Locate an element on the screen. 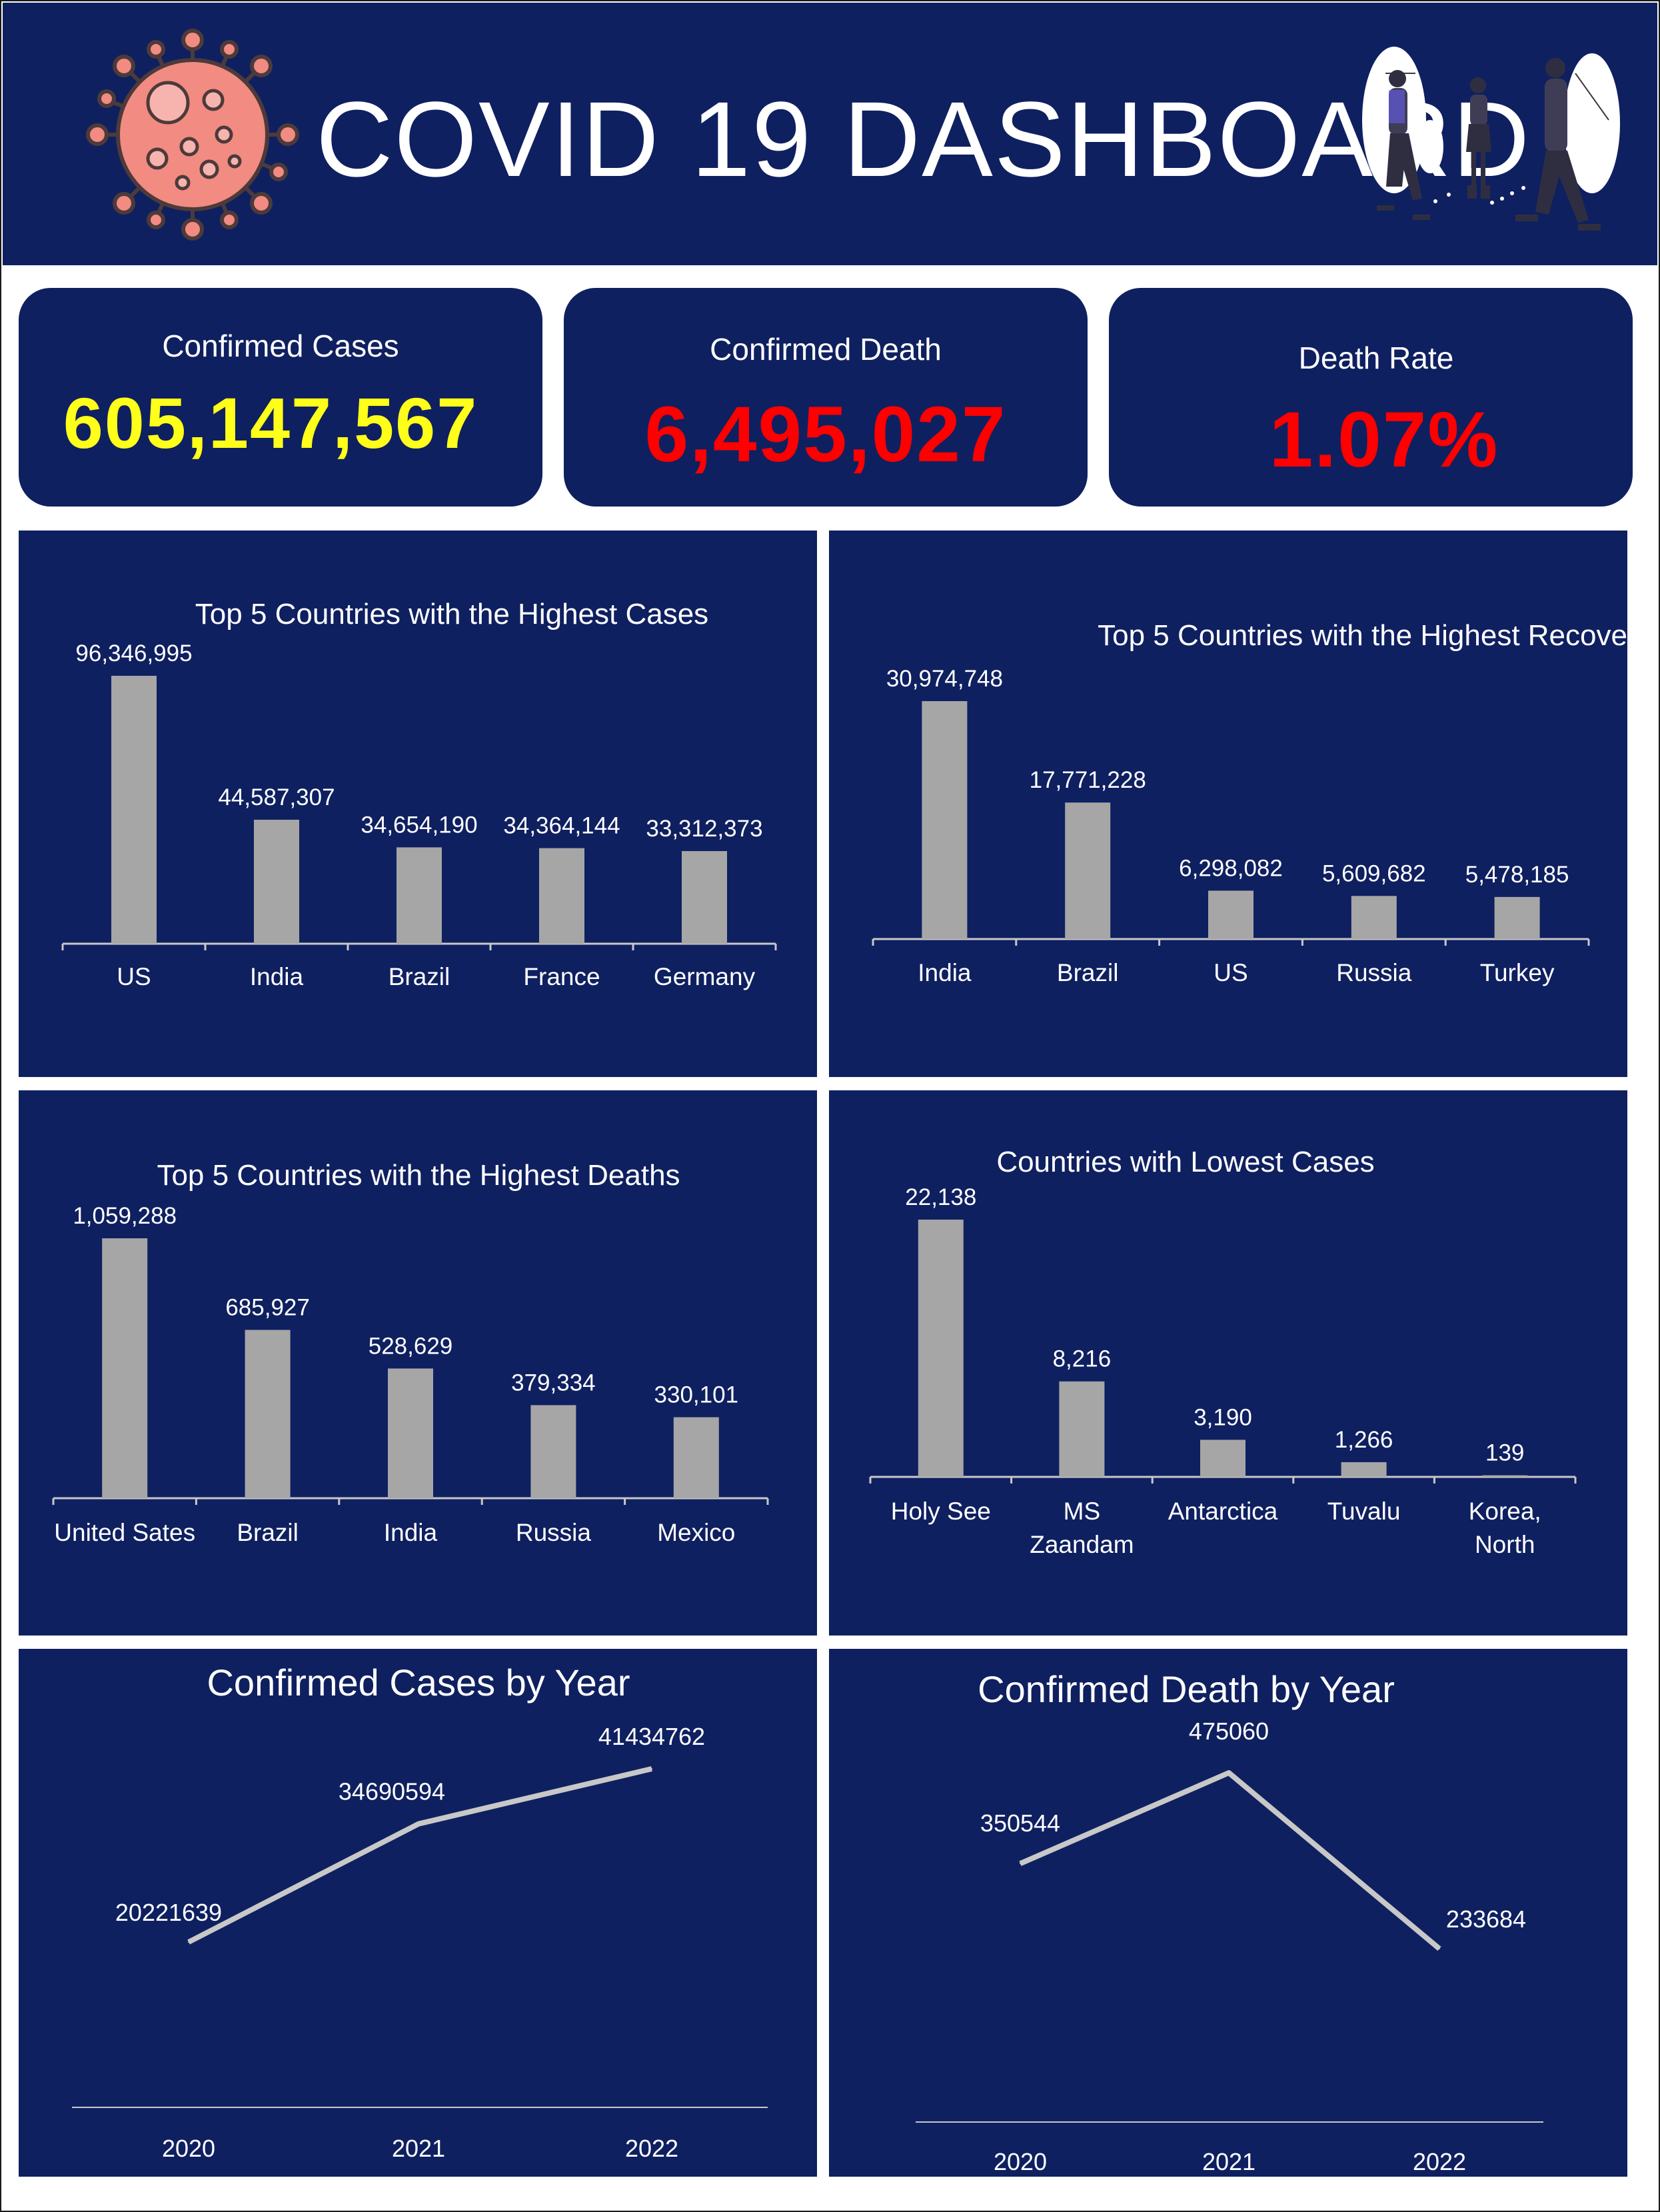 The height and width of the screenshot is (2212, 1660). category-label: Mexico is located at coordinates (696, 1532).